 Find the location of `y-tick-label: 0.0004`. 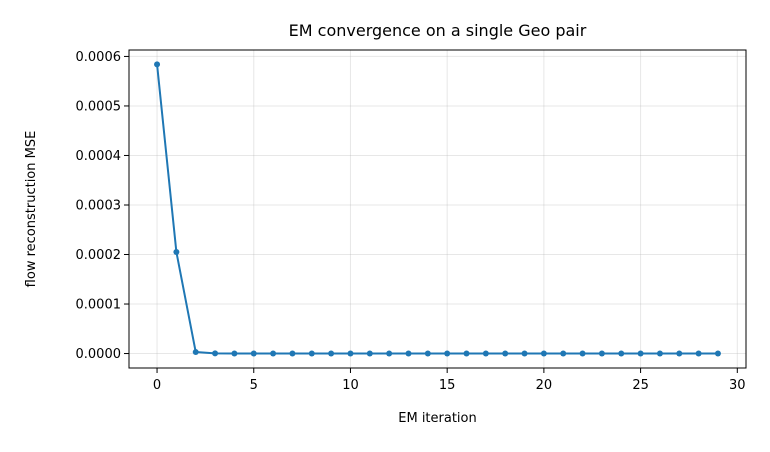

y-tick-label: 0.0004 is located at coordinates (99, 156).